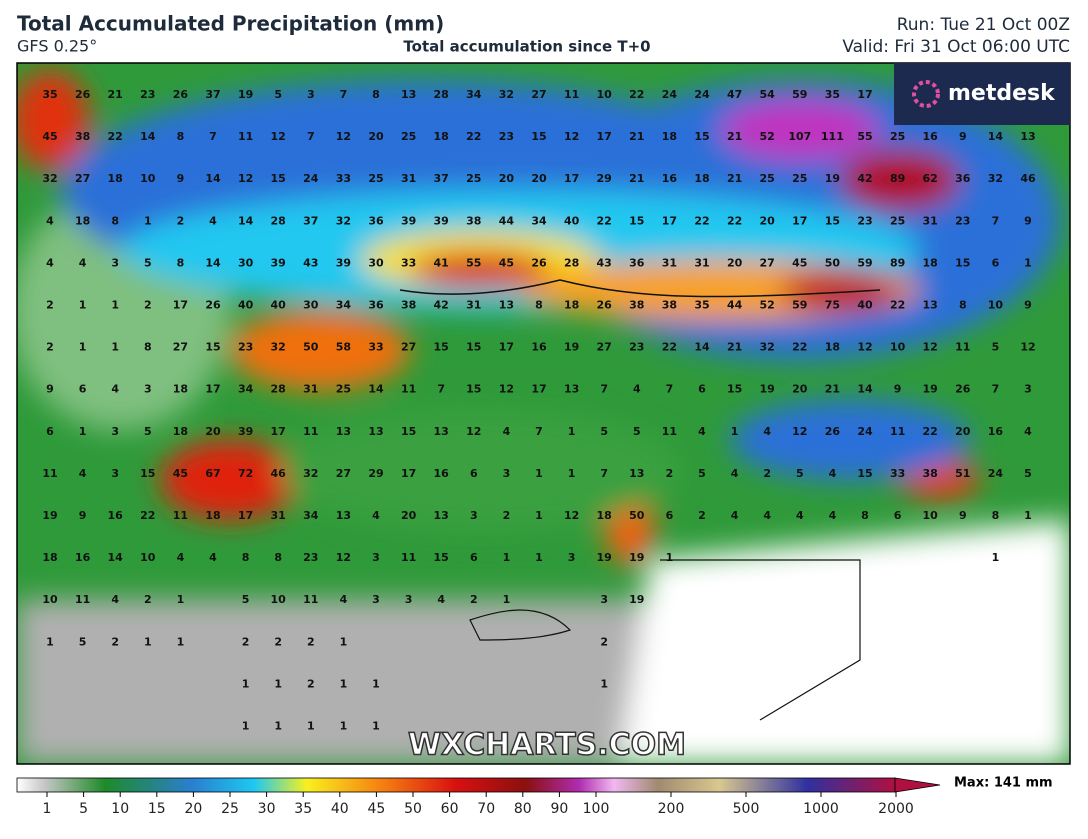 This screenshot has height=839, width=1088. What do you see at coordinates (547, 745) in the screenshot?
I see `watermark: WXCHARTS.COM` at bounding box center [547, 745].